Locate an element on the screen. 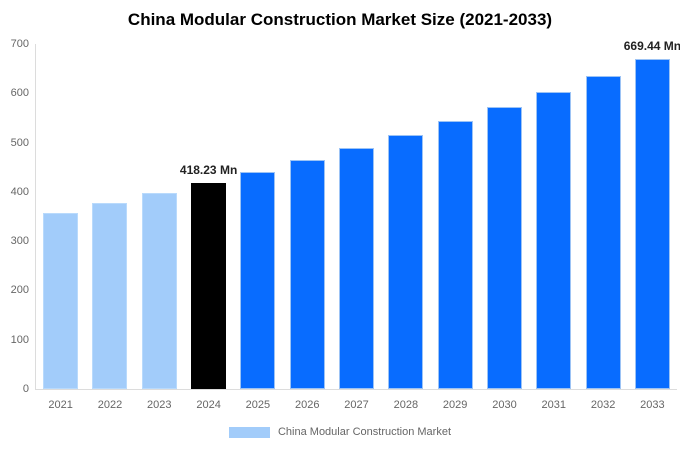 The height and width of the screenshot is (450, 680). x-tick-label-2029: 2029 is located at coordinates (455, 405).